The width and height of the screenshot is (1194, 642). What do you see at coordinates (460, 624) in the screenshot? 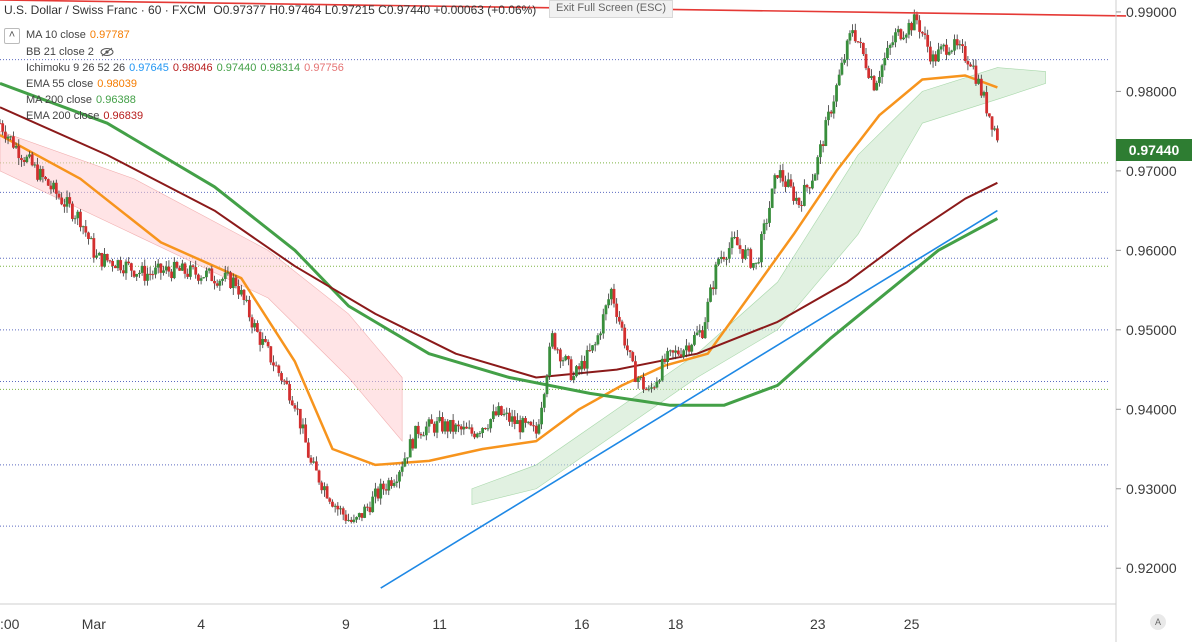
I see `time-axis: :00 Mar 4 9 11 16 18 23 25` at bounding box center [460, 624].